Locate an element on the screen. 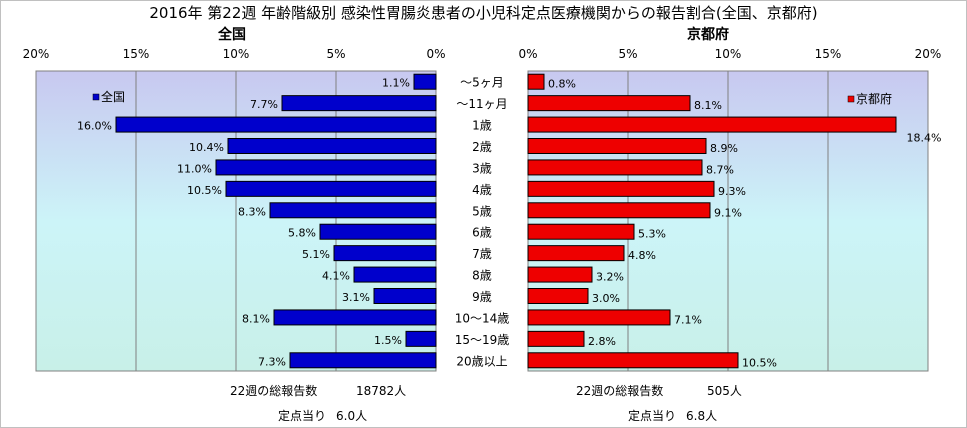 Image resolution: width=967 pixels, height=428 pixels. category-label: 1歳 is located at coordinates (482, 126).